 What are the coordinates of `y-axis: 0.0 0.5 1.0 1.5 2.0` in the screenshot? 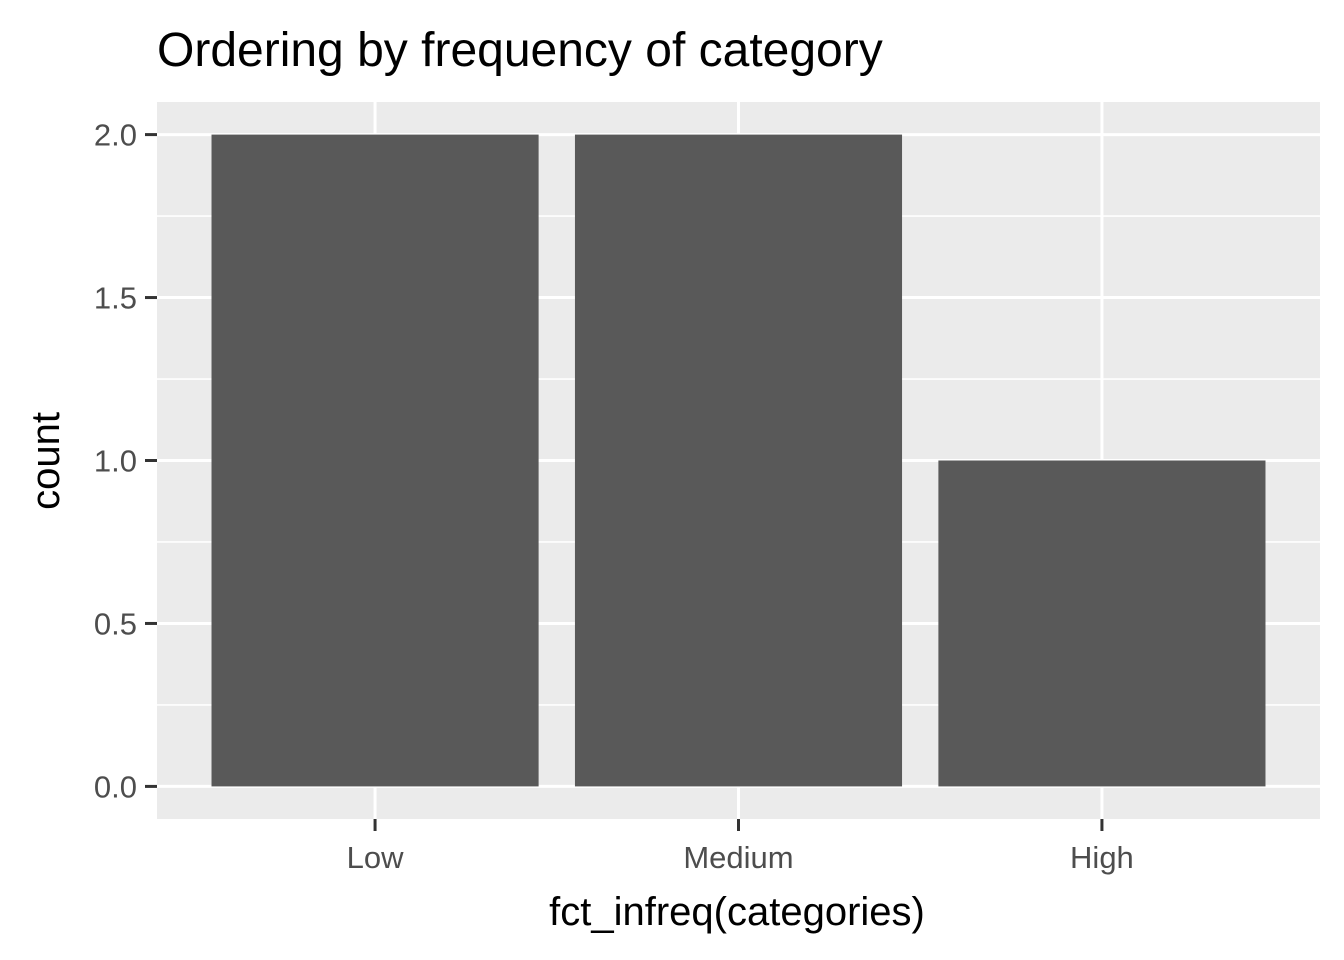 It's located at (125, 461).